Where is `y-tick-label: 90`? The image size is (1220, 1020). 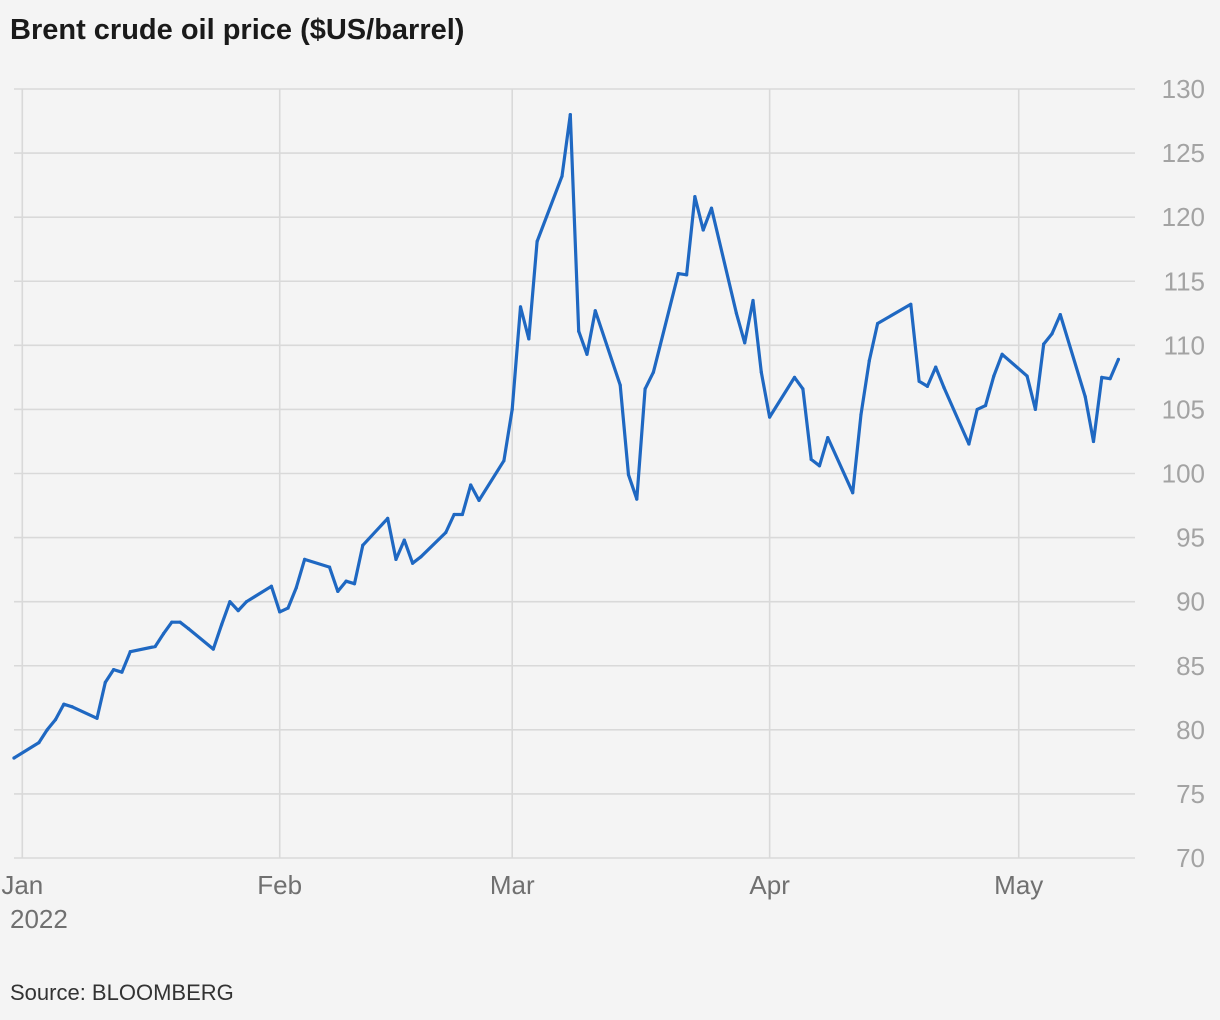 y-tick-label: 90 is located at coordinates (1190, 602).